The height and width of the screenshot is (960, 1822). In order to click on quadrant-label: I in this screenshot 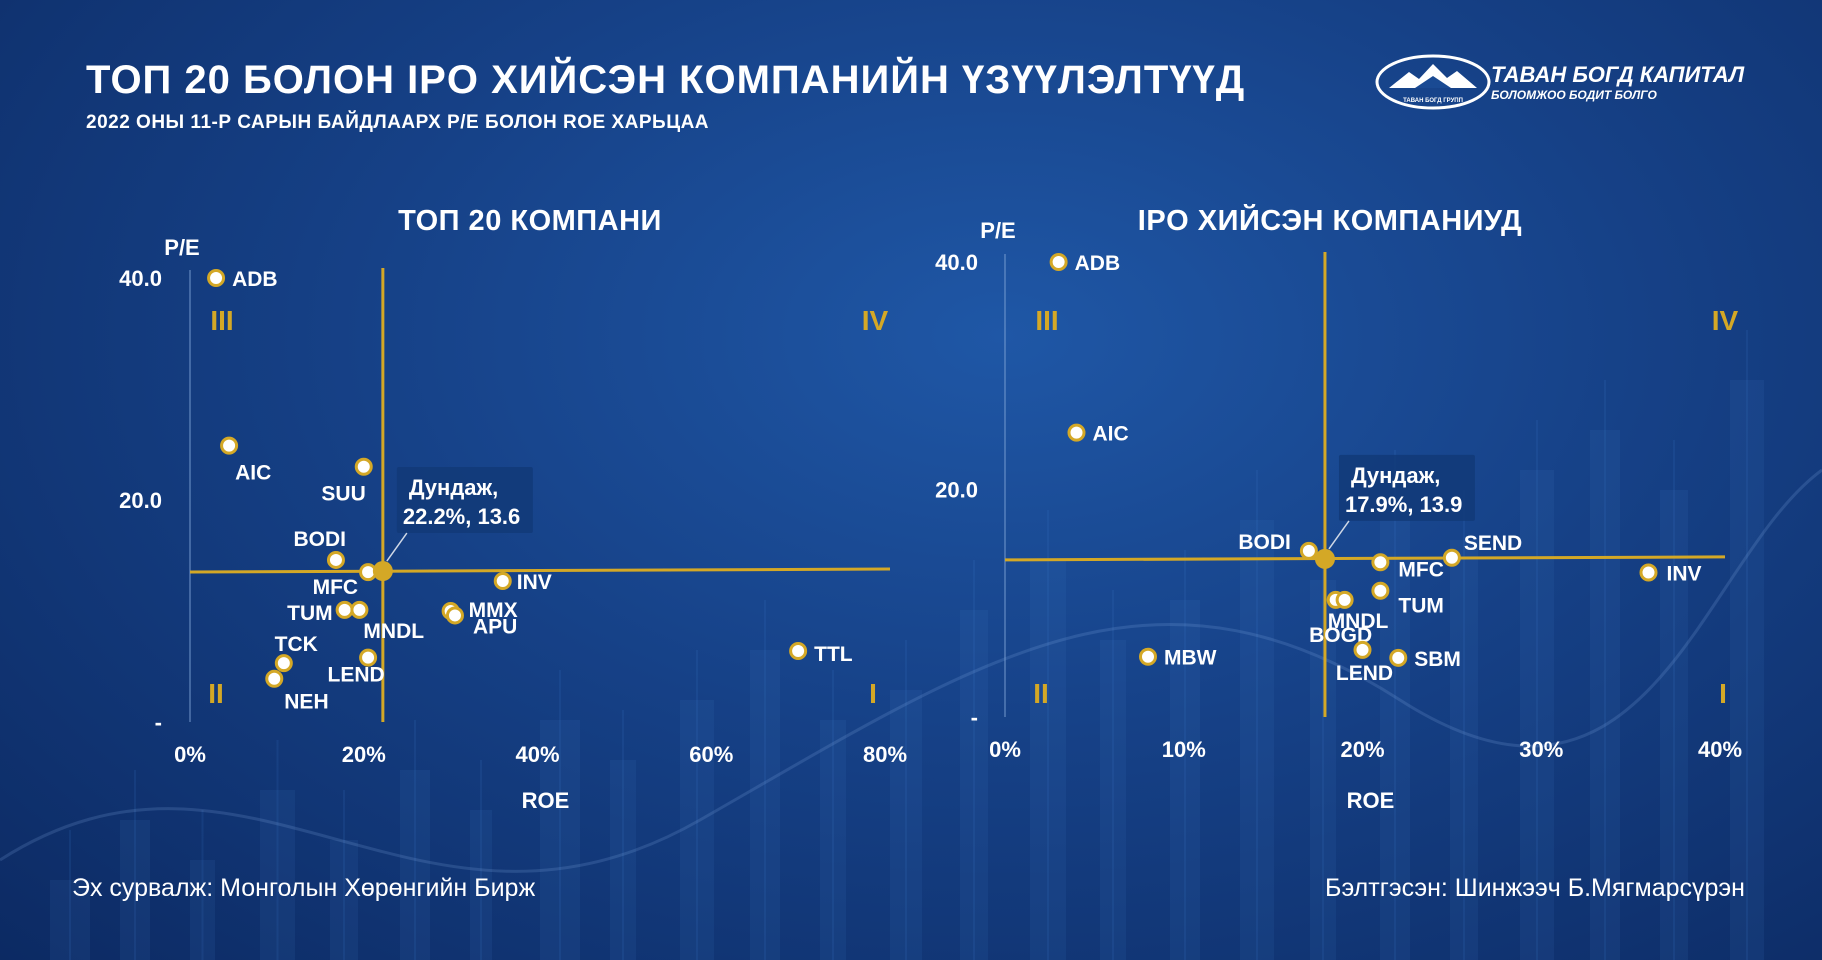, I will do `click(873, 693)`.